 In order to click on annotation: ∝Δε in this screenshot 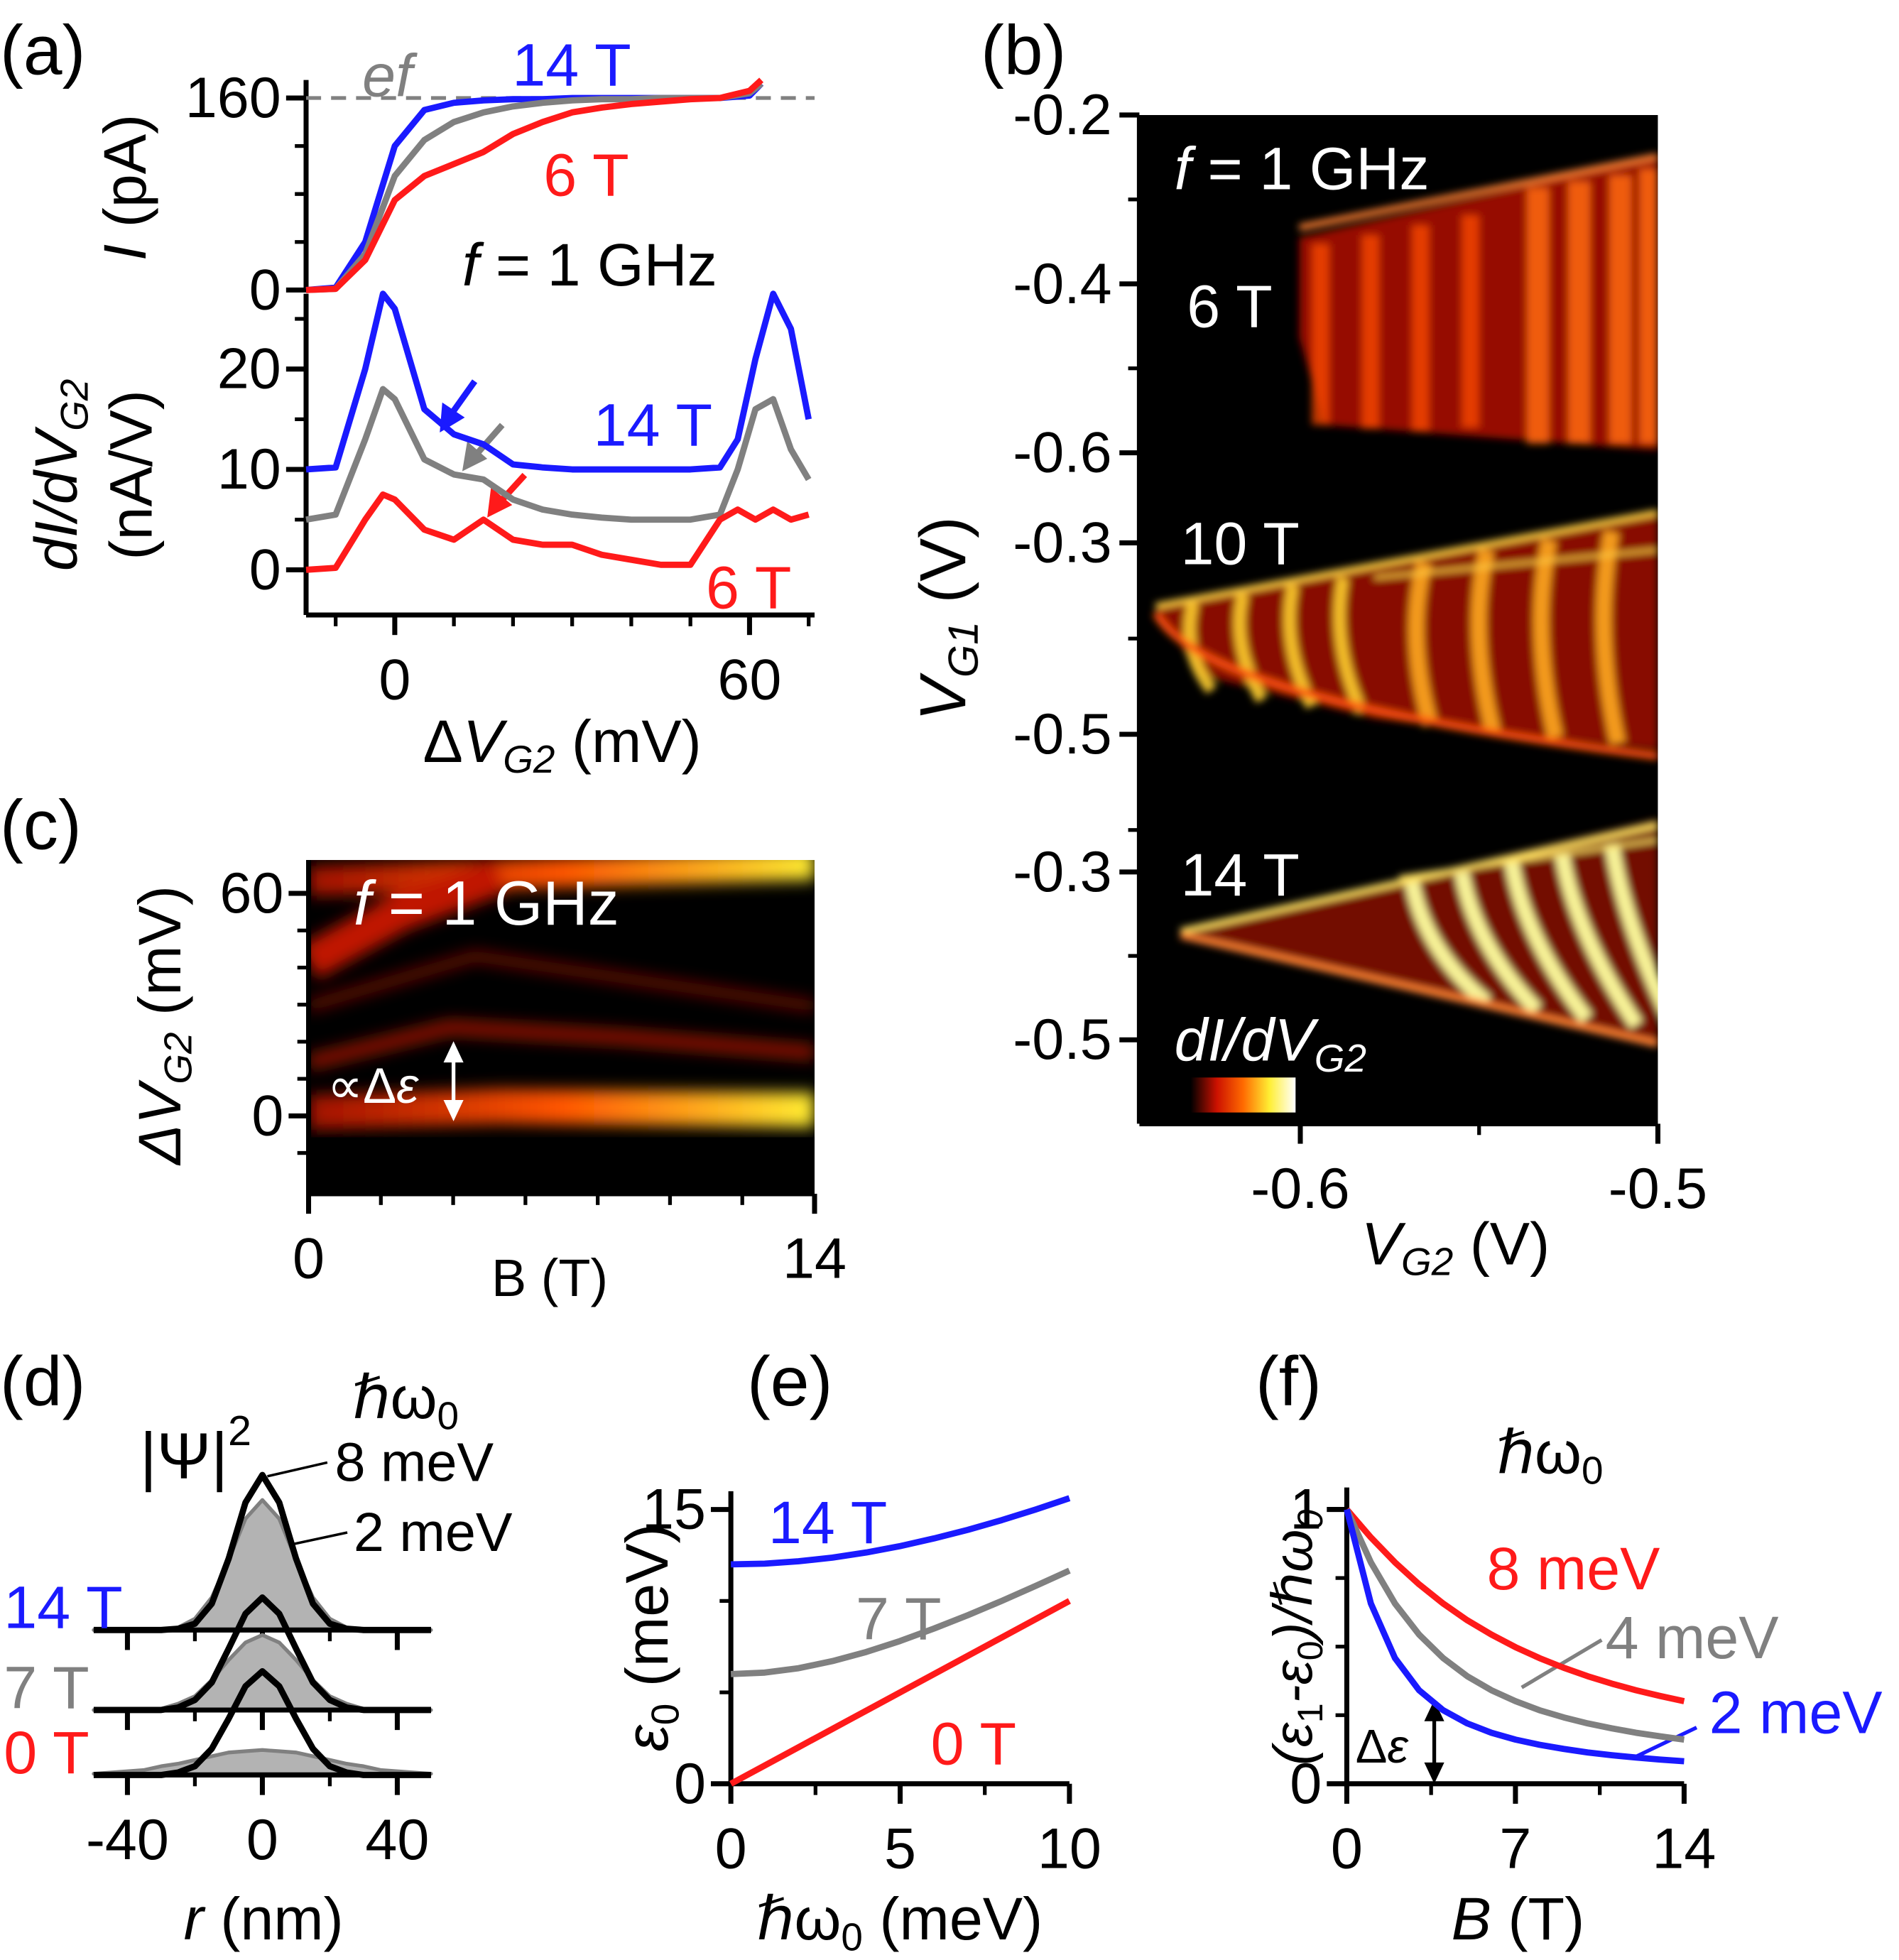, I will do `click(373, 1085)`.